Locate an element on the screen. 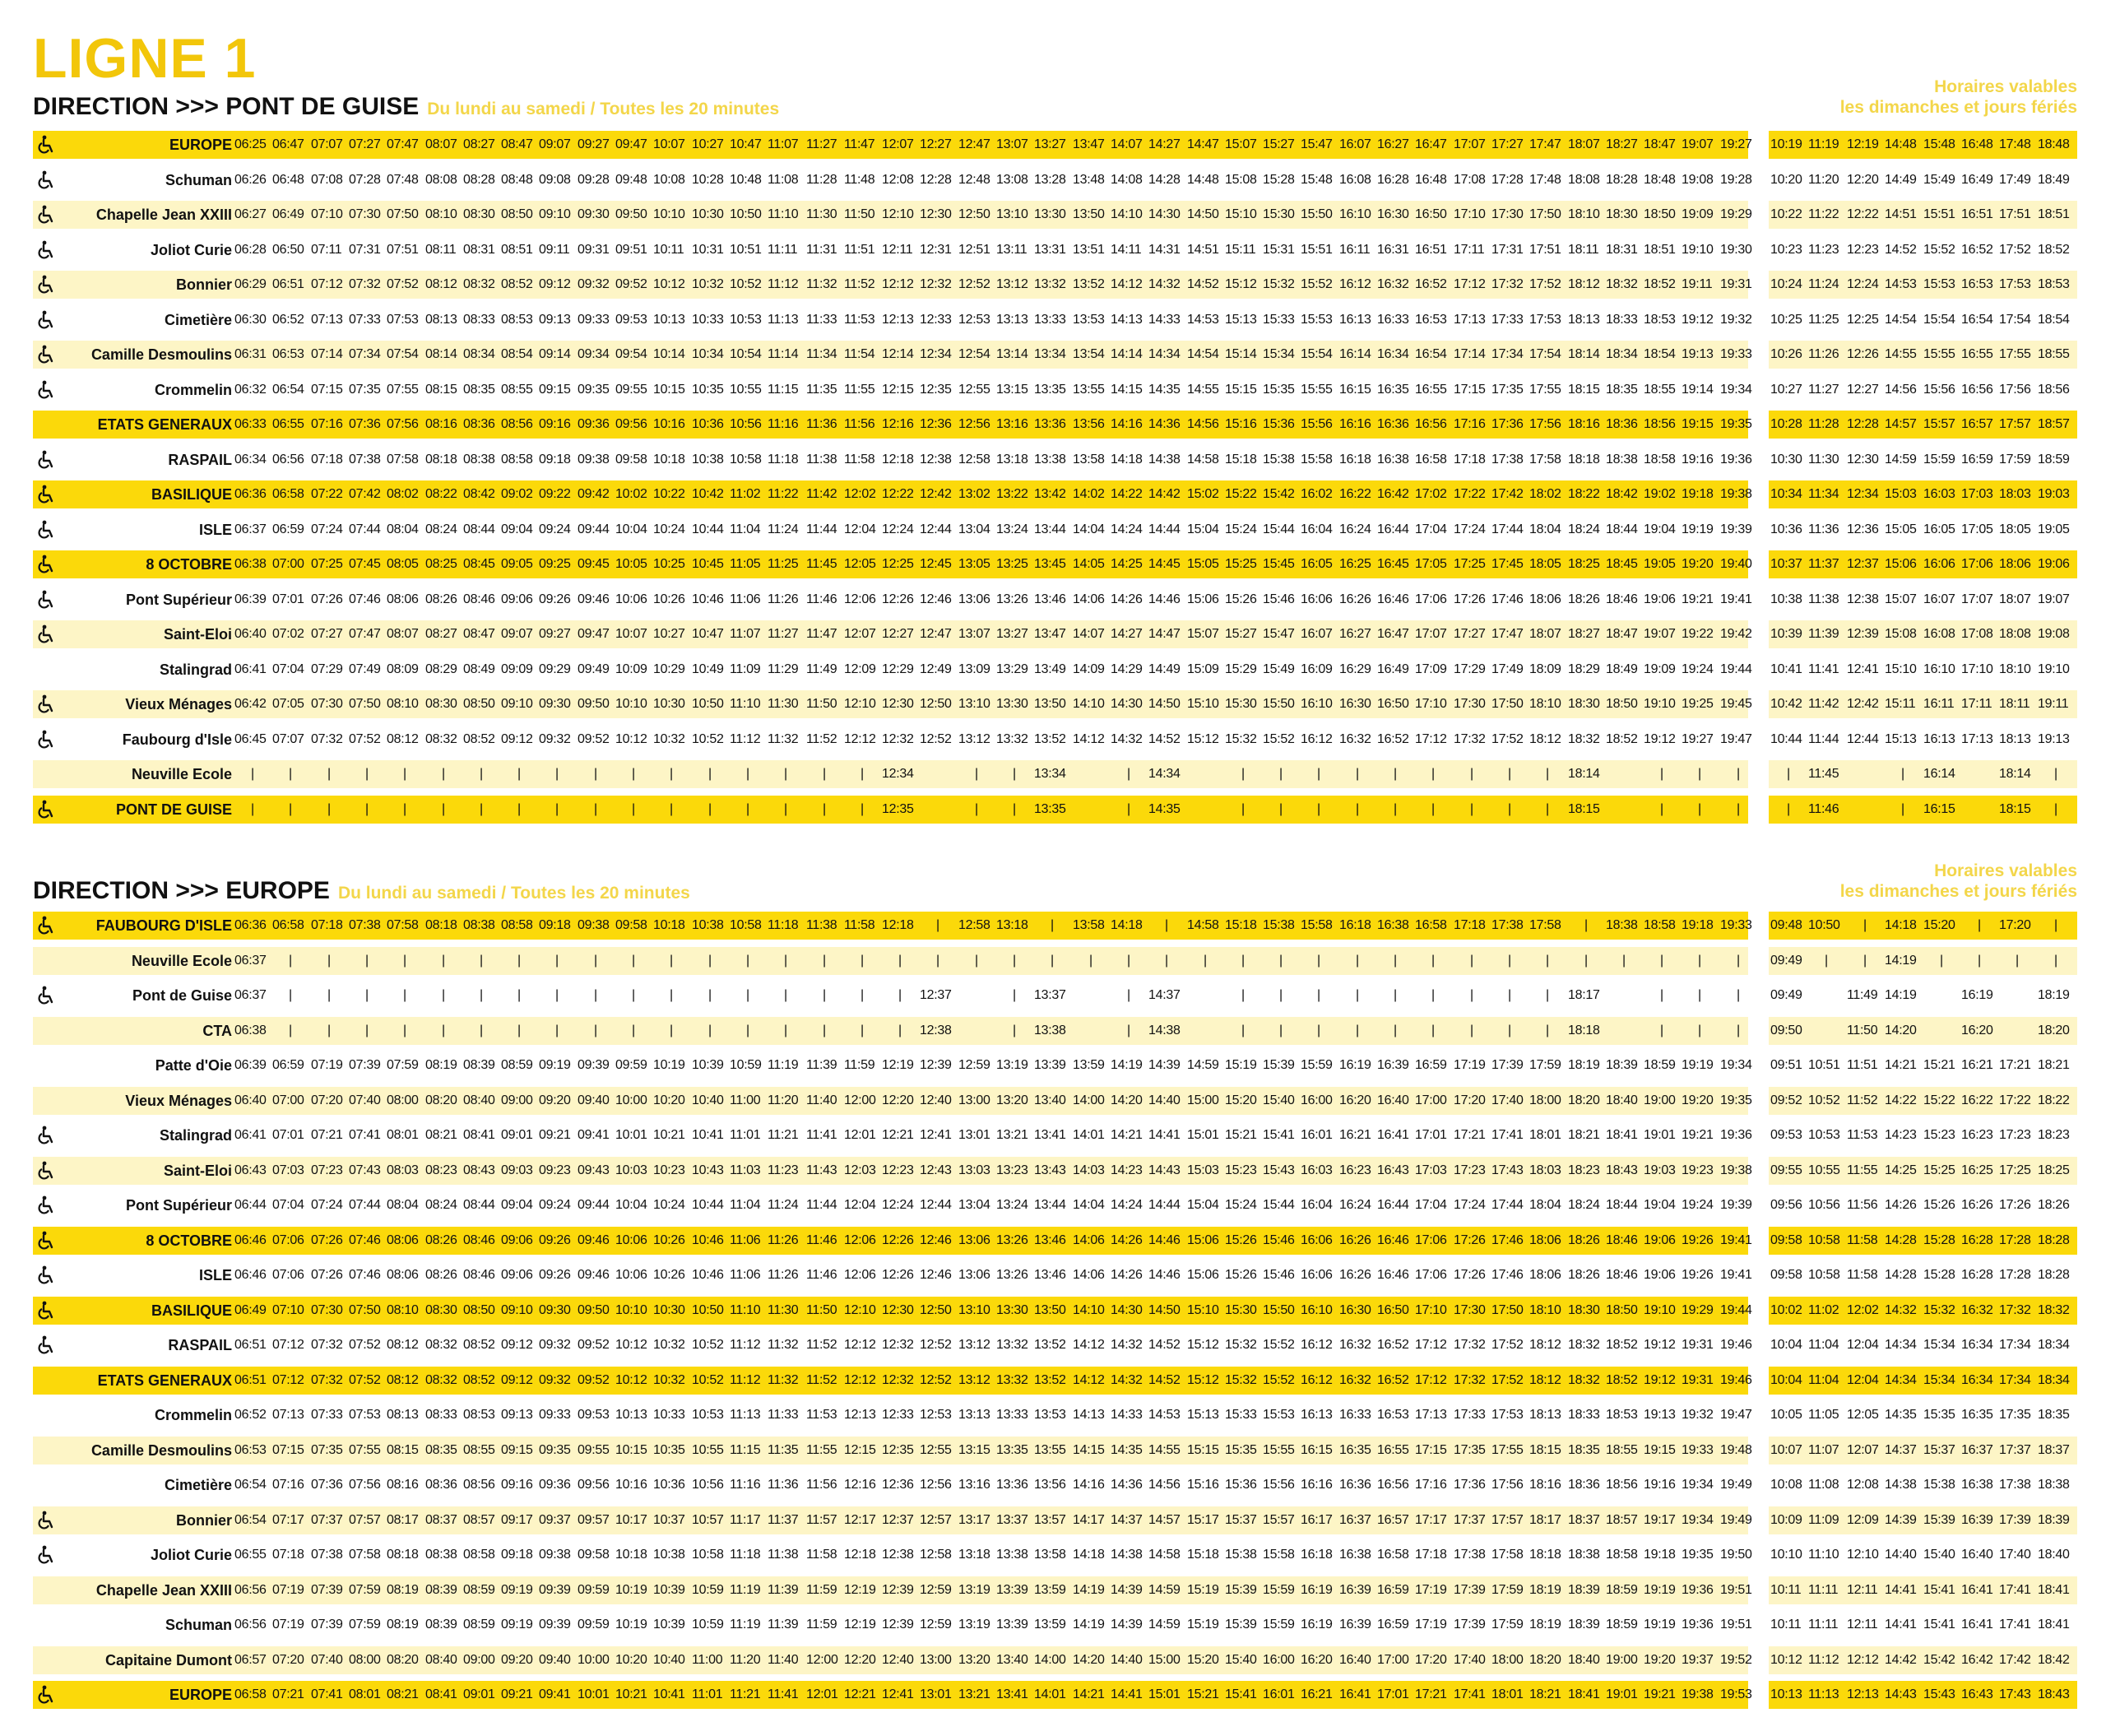 This screenshot has height=1736, width=2106. departure-time: 19:53 is located at coordinates (1736, 1694).